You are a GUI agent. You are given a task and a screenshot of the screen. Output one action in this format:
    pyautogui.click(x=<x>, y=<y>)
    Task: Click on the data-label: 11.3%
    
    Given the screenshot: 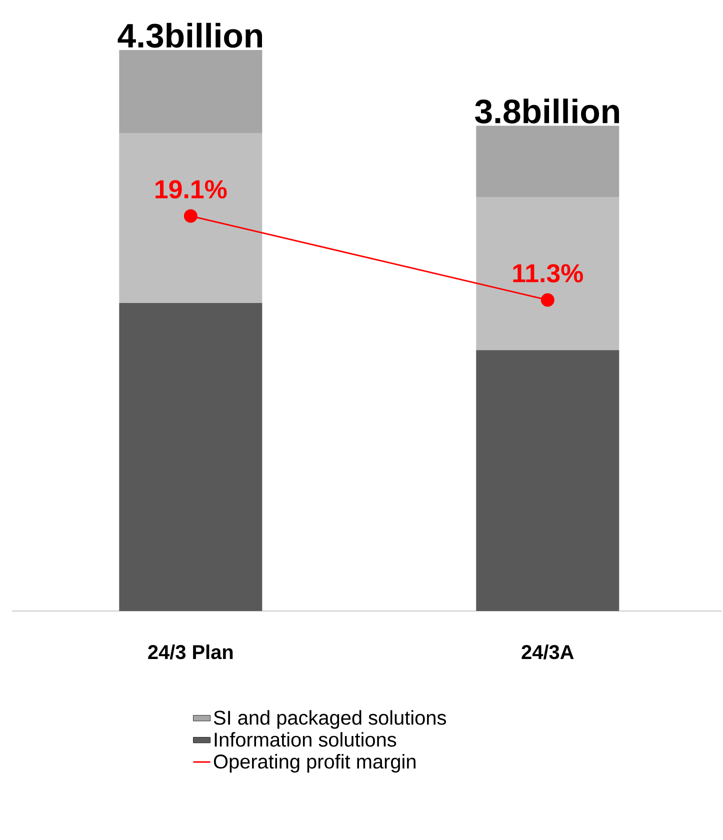 What is the action you would take?
    pyautogui.click(x=548, y=273)
    